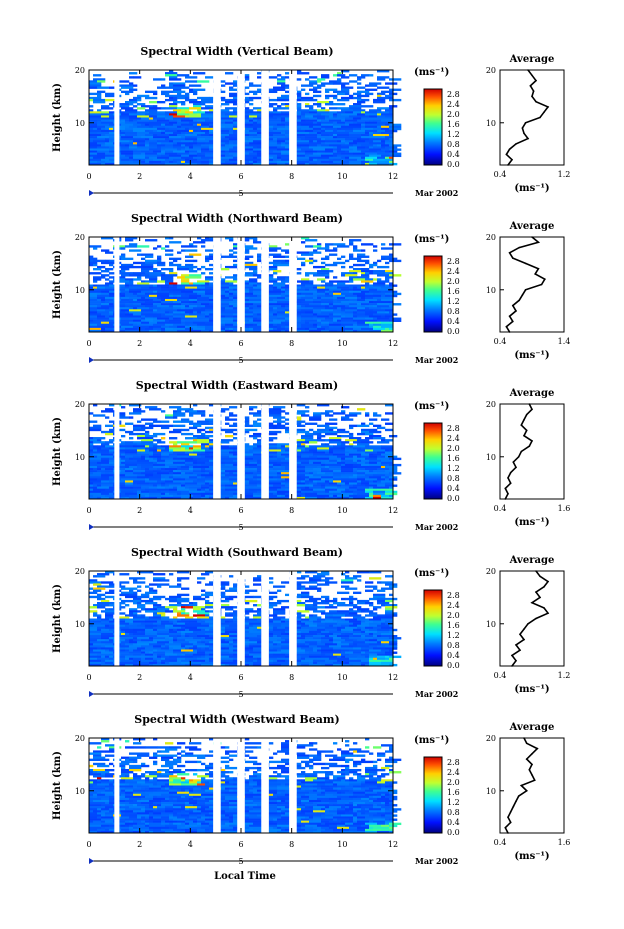 The image size is (624, 929). What do you see at coordinates (237, 218) in the screenshot?
I see `panel-title: Spectral Width (Northward Beam)` at bounding box center [237, 218].